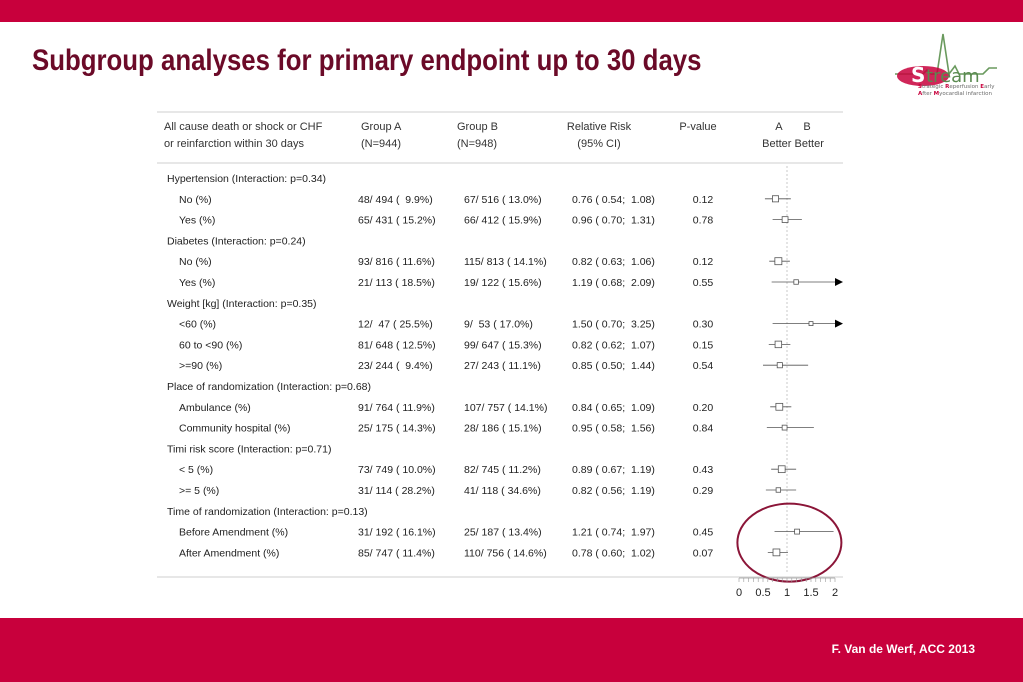 The height and width of the screenshot is (682, 1023). What do you see at coordinates (955, 94) in the screenshot?
I see `logo-subtitle-line: After Myocardial infarction` at bounding box center [955, 94].